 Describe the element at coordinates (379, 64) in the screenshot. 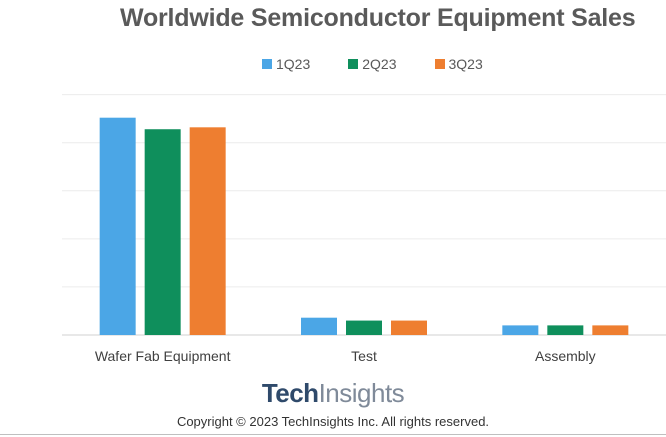

I see `legend-label-2q23: 2Q23` at that location.